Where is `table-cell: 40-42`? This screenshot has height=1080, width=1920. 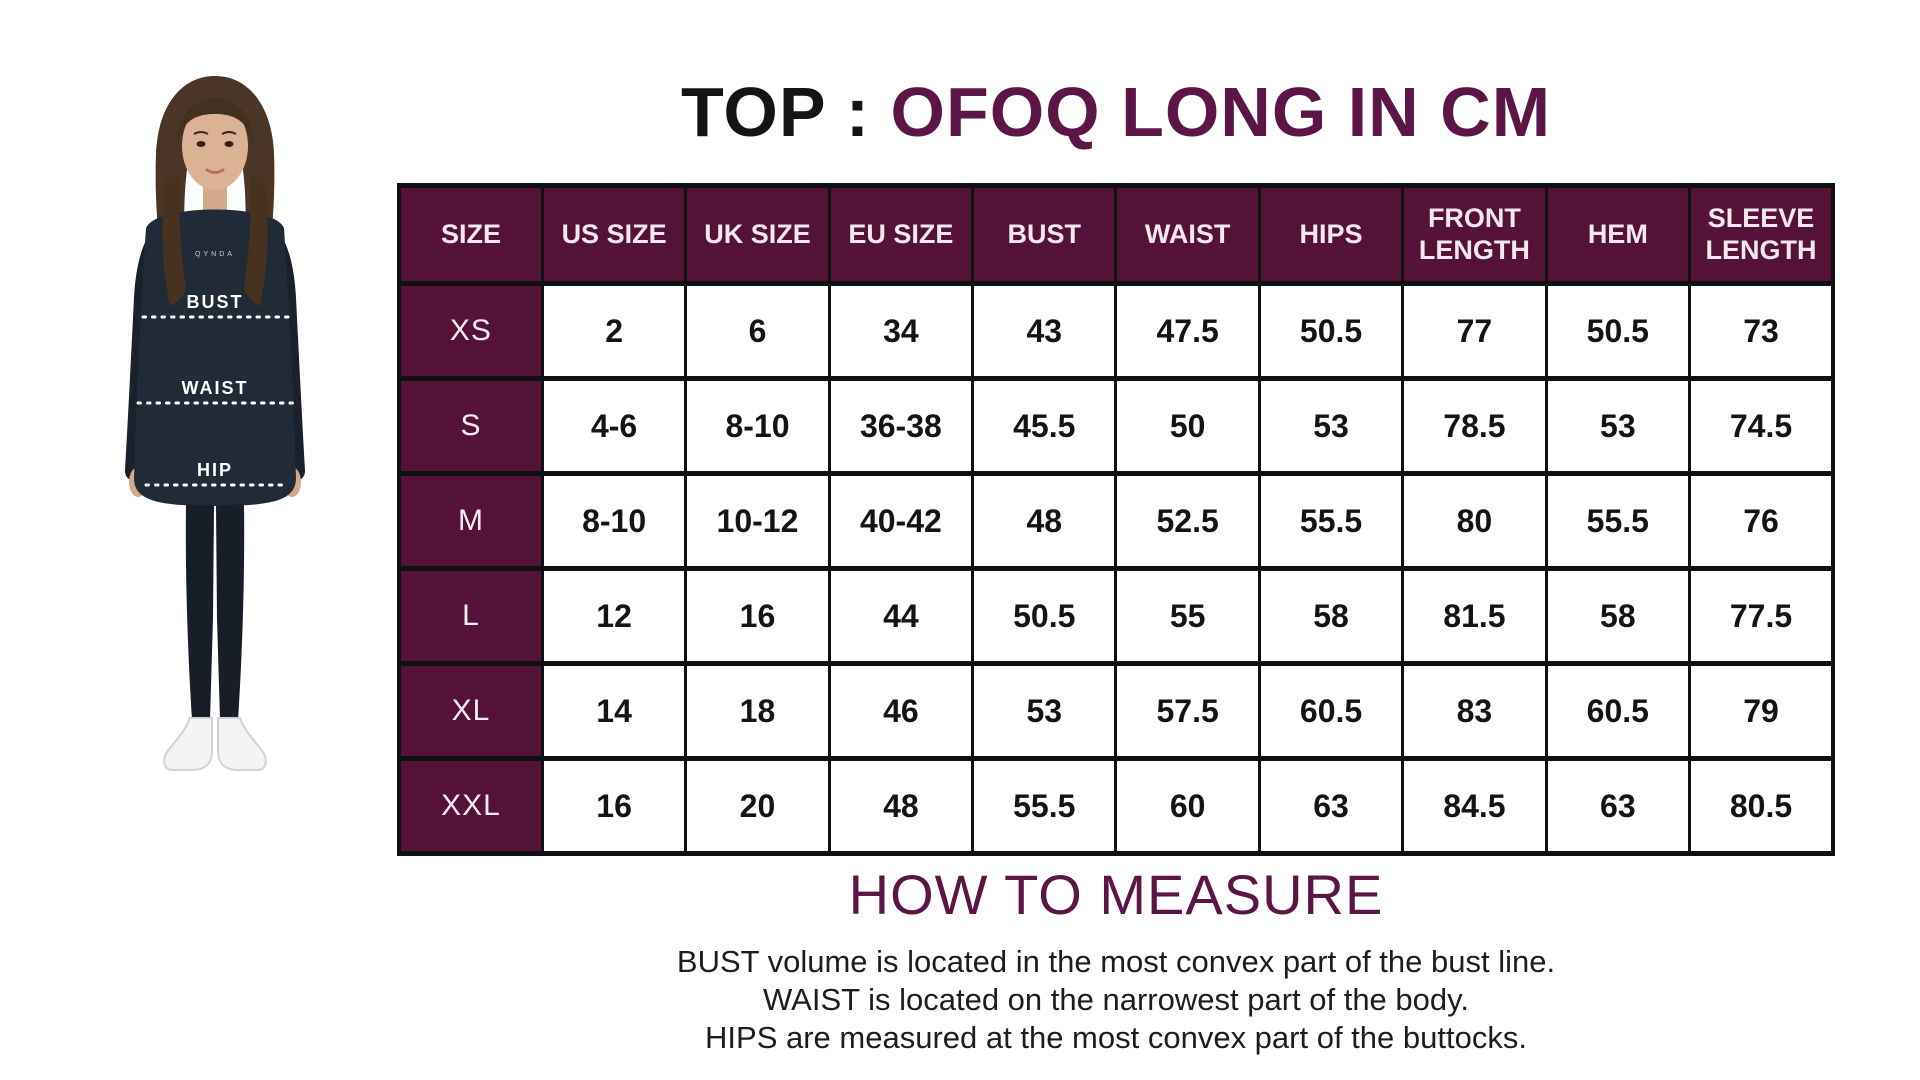 table-cell: 40-42 is located at coordinates (901, 521).